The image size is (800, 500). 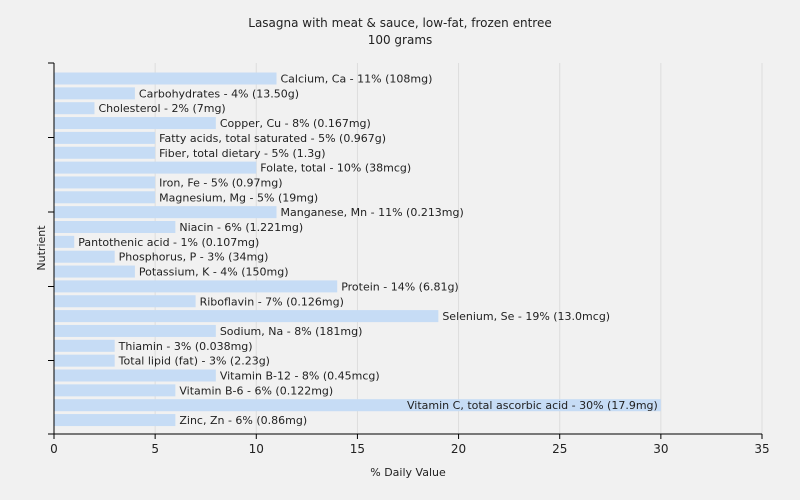 I want to click on bar-label: Niacin - 6% (1.221mg), so click(x=241, y=227).